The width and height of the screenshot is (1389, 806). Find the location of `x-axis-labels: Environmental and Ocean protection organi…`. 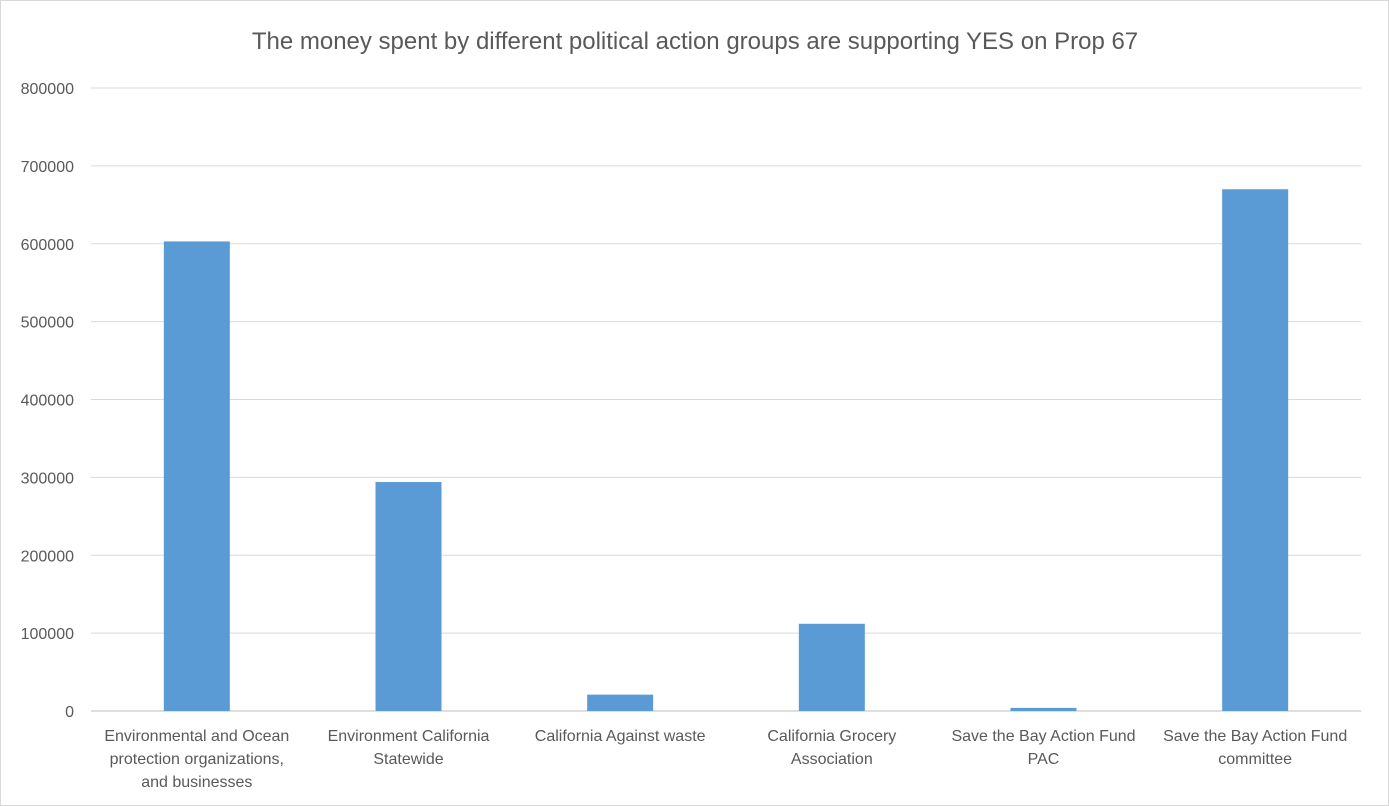

x-axis-labels: Environmental and Ocean protection organi… is located at coordinates (725, 759).